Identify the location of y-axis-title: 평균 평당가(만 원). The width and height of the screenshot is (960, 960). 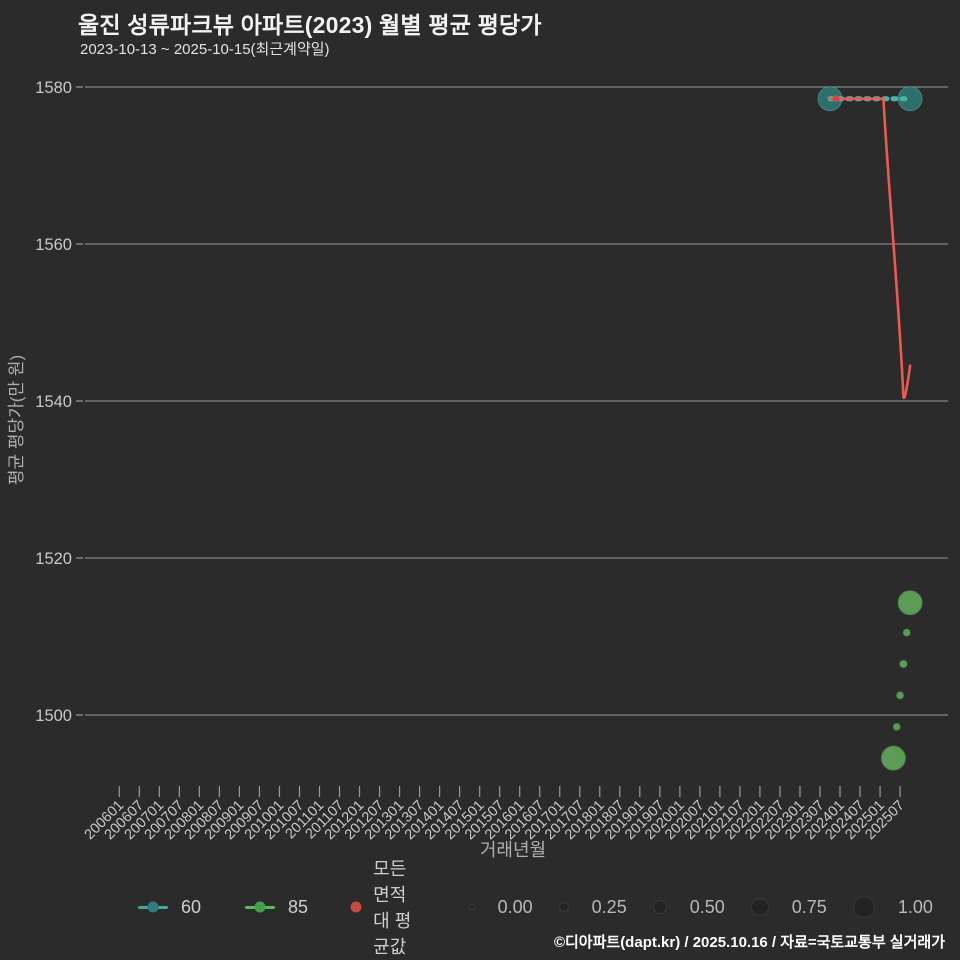
(16, 420).